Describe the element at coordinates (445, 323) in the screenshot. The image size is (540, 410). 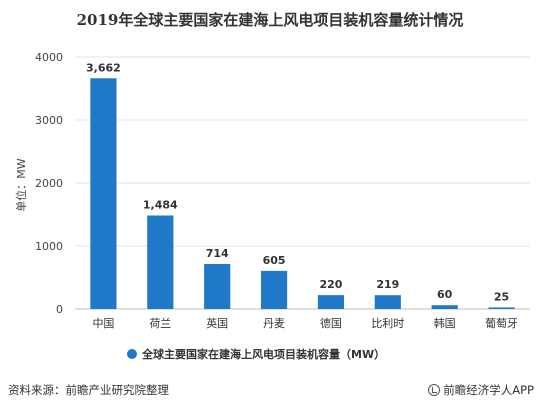
I see `x-category-label: 韩国` at that location.